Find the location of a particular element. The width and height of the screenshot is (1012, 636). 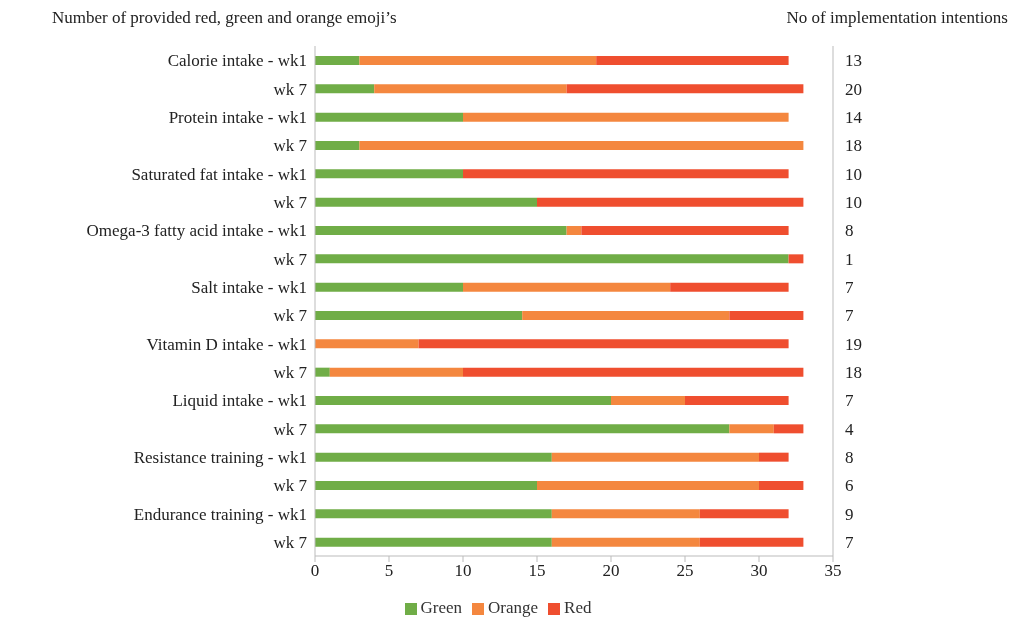

y2-tick-label: 1 is located at coordinates (849, 259).